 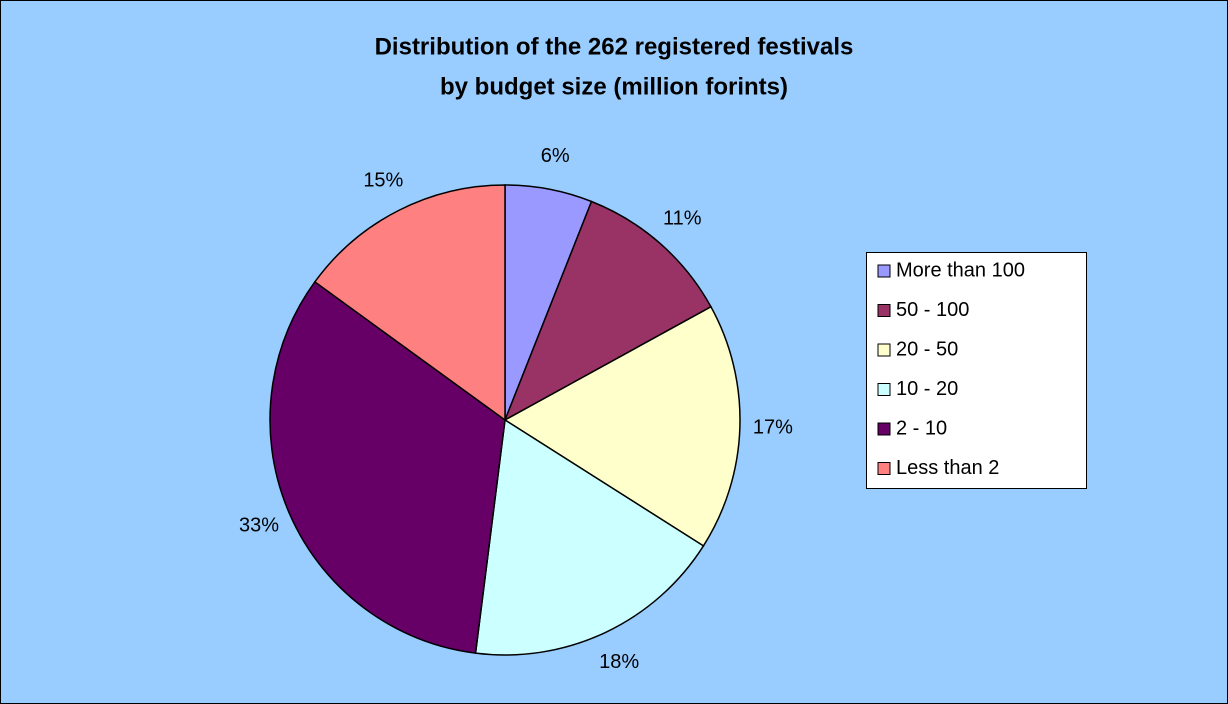 What do you see at coordinates (976, 370) in the screenshot?
I see `legend` at bounding box center [976, 370].